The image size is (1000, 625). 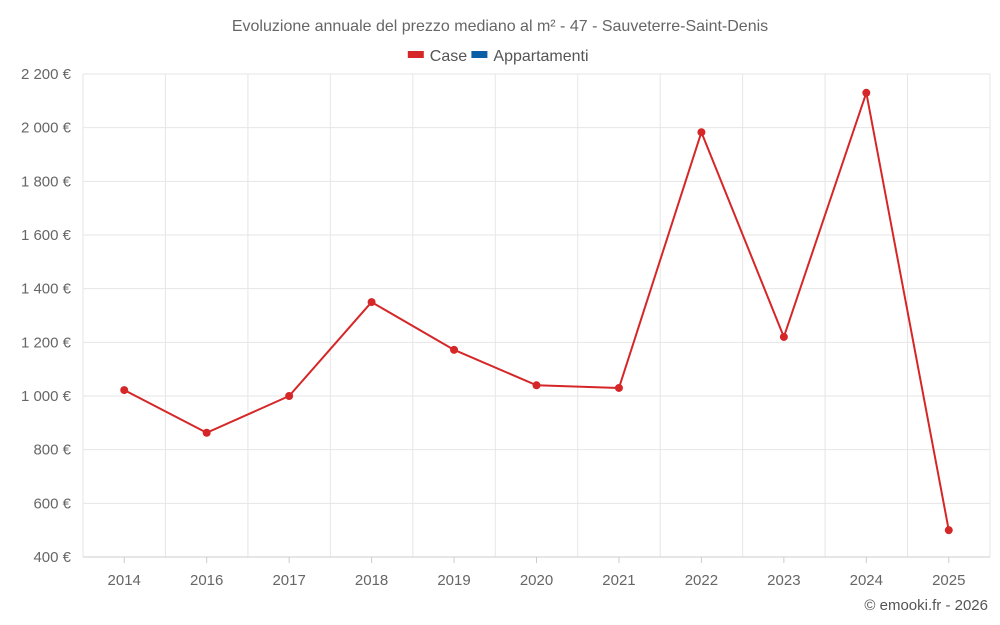 What do you see at coordinates (926, 605) in the screenshot?
I see `credit-text: © emooki.fr - 2026` at bounding box center [926, 605].